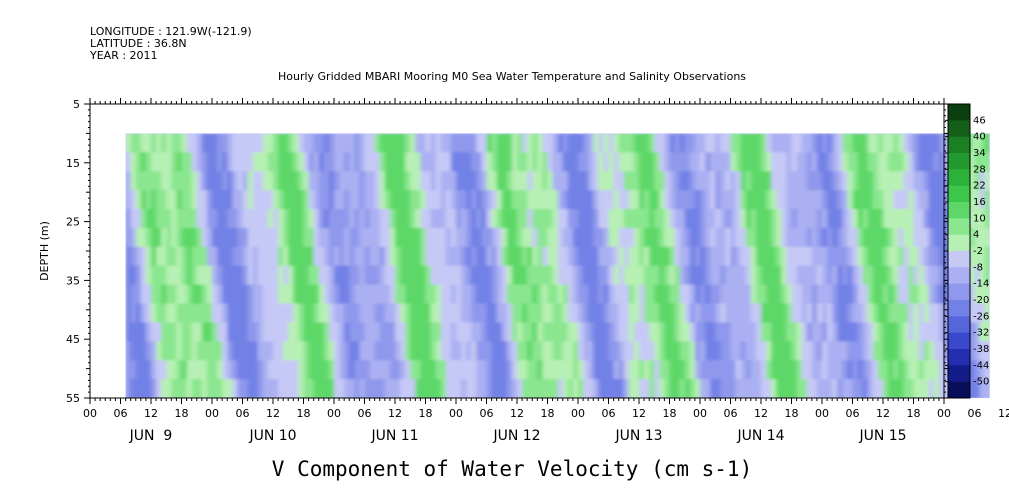  I want to click on day-label: JUN 9, so click(151, 436).